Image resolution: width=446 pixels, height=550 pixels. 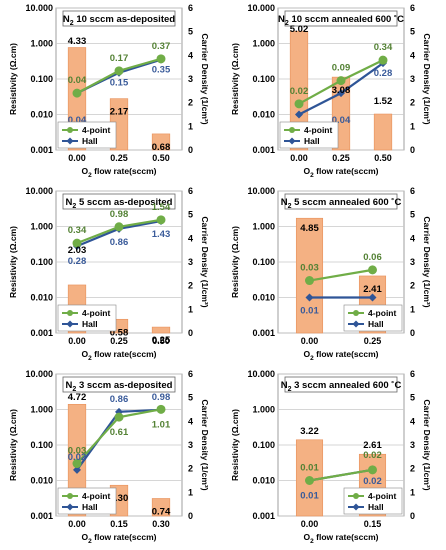 I want to click on hall-data-label: 0.35, so click(x=161, y=70).